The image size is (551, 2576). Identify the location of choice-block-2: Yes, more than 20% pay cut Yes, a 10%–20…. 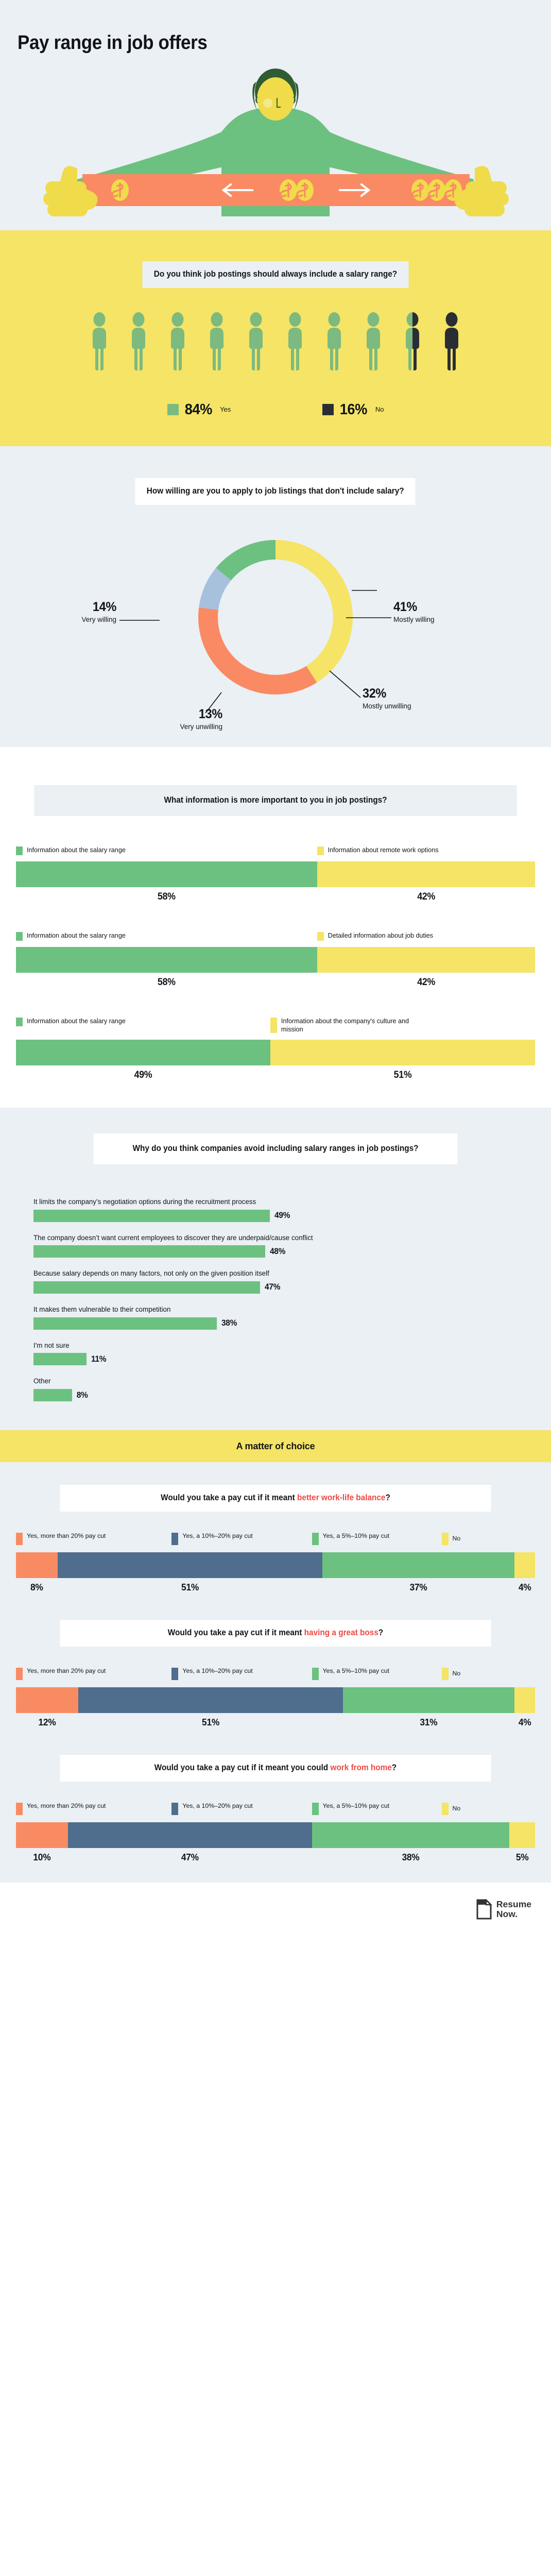
(275, 1697).